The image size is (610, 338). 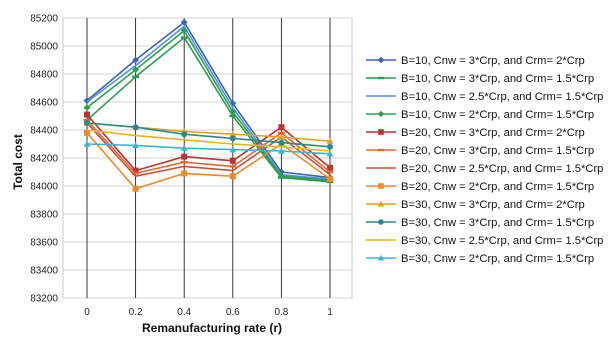 What do you see at coordinates (233, 312) in the screenshot?
I see `x-tick-label: 0.6` at bounding box center [233, 312].